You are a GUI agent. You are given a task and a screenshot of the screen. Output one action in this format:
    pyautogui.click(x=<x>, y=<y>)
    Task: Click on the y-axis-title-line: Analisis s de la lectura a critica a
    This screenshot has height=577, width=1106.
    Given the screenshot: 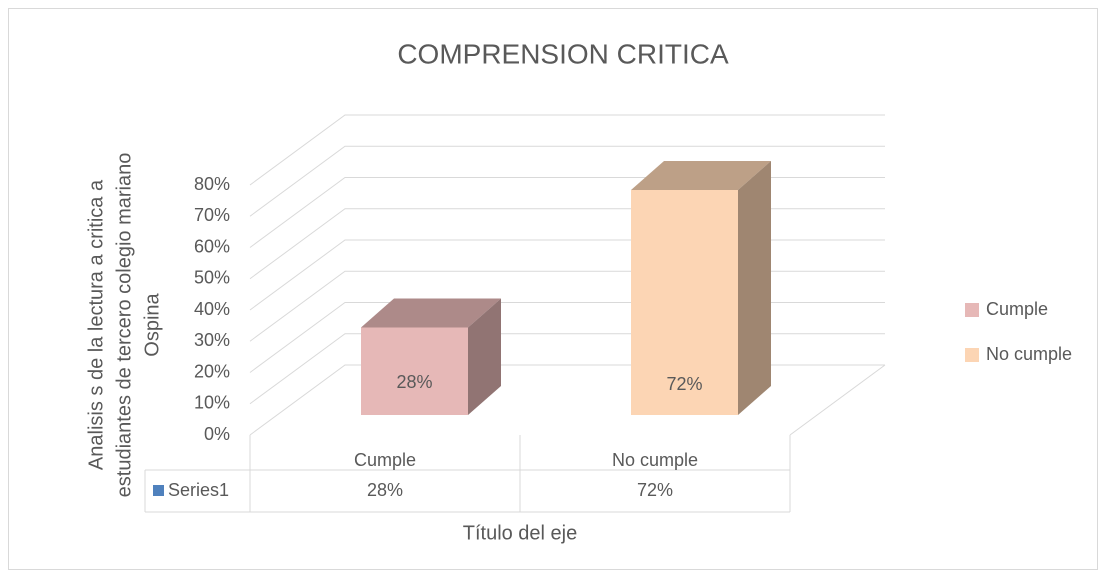 What is the action you would take?
    pyautogui.click(x=96, y=324)
    